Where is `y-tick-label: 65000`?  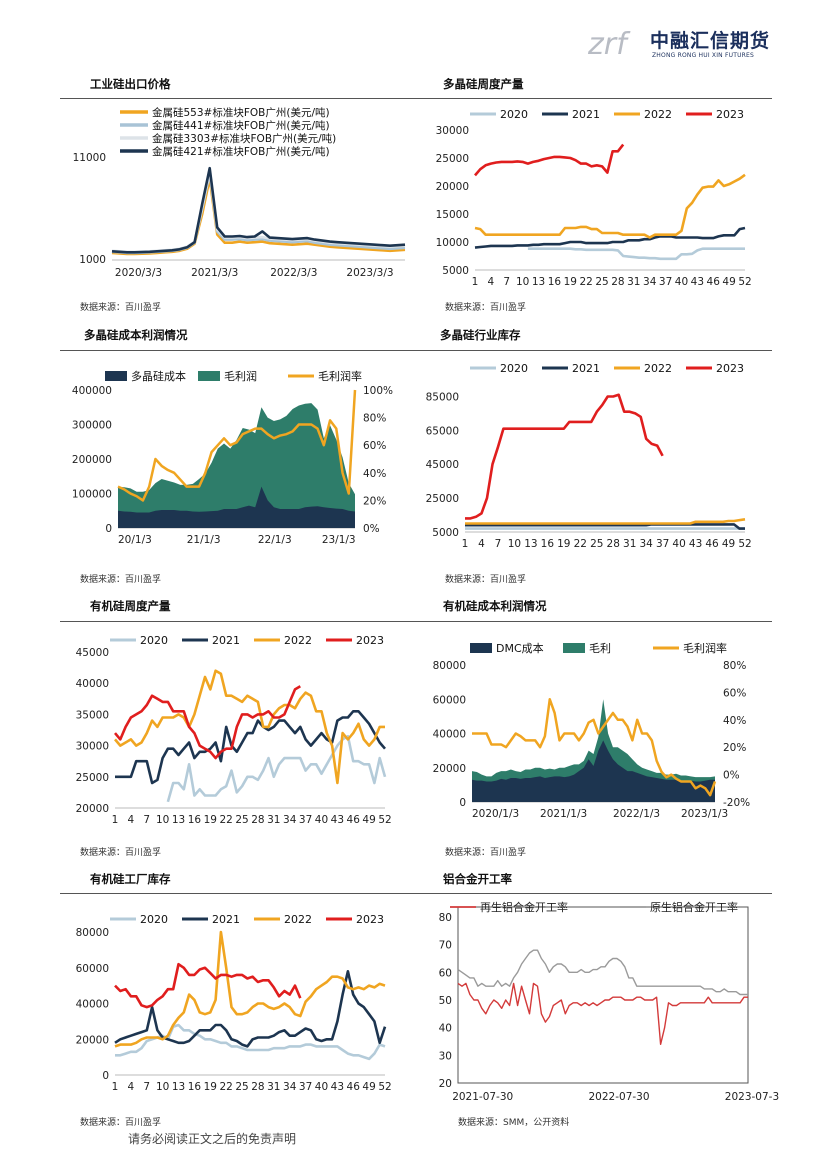
y-tick-label: 65000 is located at coordinates (442, 431).